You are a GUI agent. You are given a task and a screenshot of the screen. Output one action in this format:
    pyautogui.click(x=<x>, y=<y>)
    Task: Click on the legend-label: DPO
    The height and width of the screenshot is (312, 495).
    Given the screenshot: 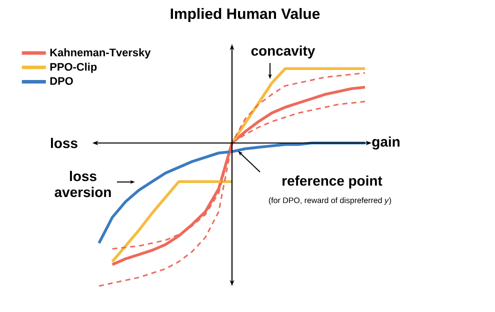 What is the action you would take?
    pyautogui.click(x=61, y=81)
    